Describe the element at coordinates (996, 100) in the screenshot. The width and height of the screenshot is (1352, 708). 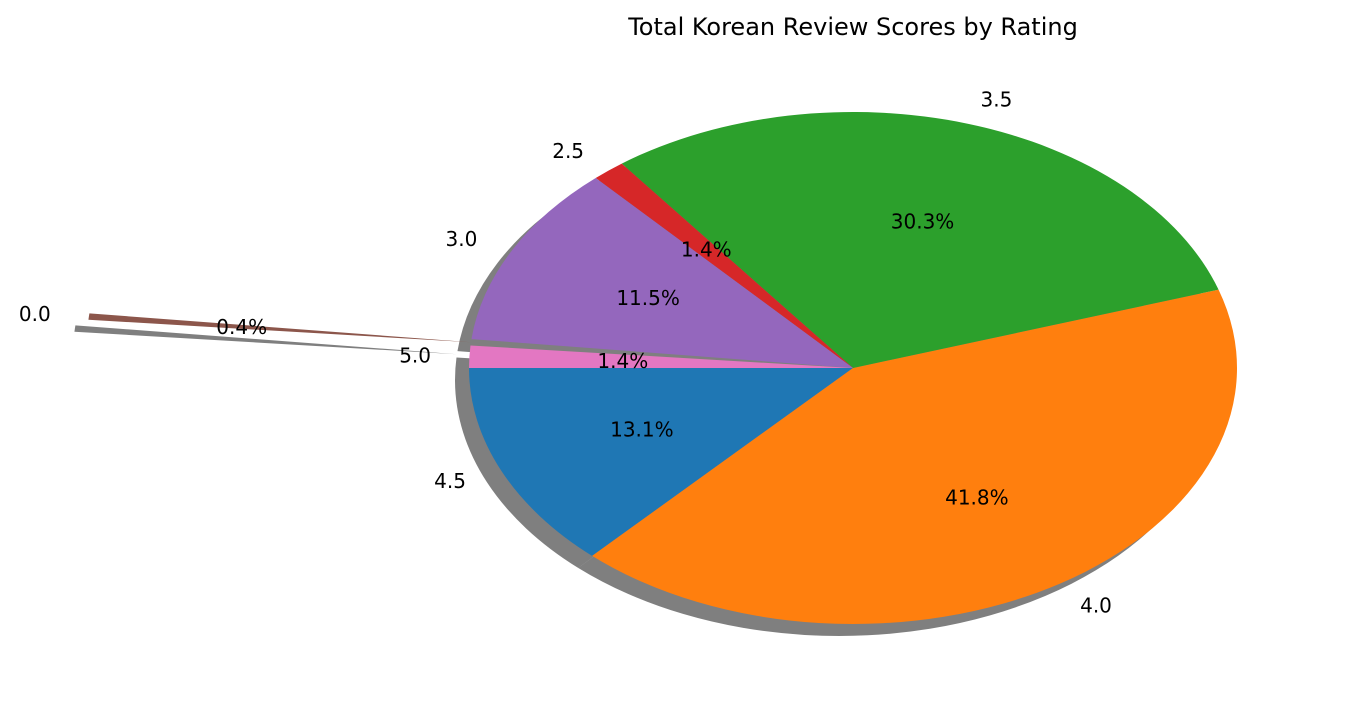
I see `slice-label: 3.5` at that location.